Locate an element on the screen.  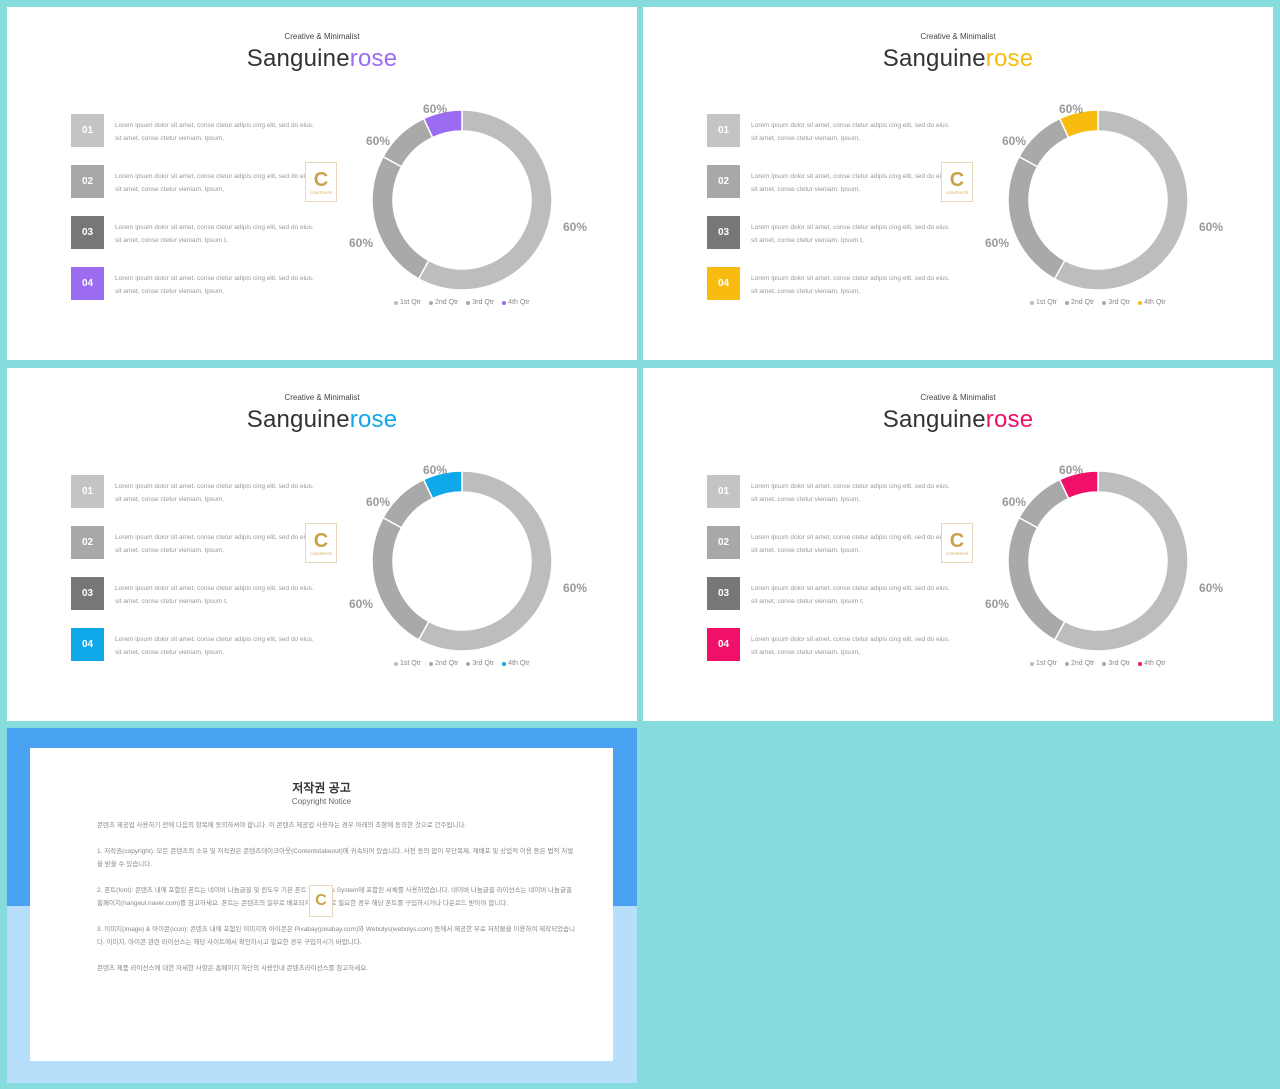
contents-logo-icon: C is located at coordinates (321, 901).